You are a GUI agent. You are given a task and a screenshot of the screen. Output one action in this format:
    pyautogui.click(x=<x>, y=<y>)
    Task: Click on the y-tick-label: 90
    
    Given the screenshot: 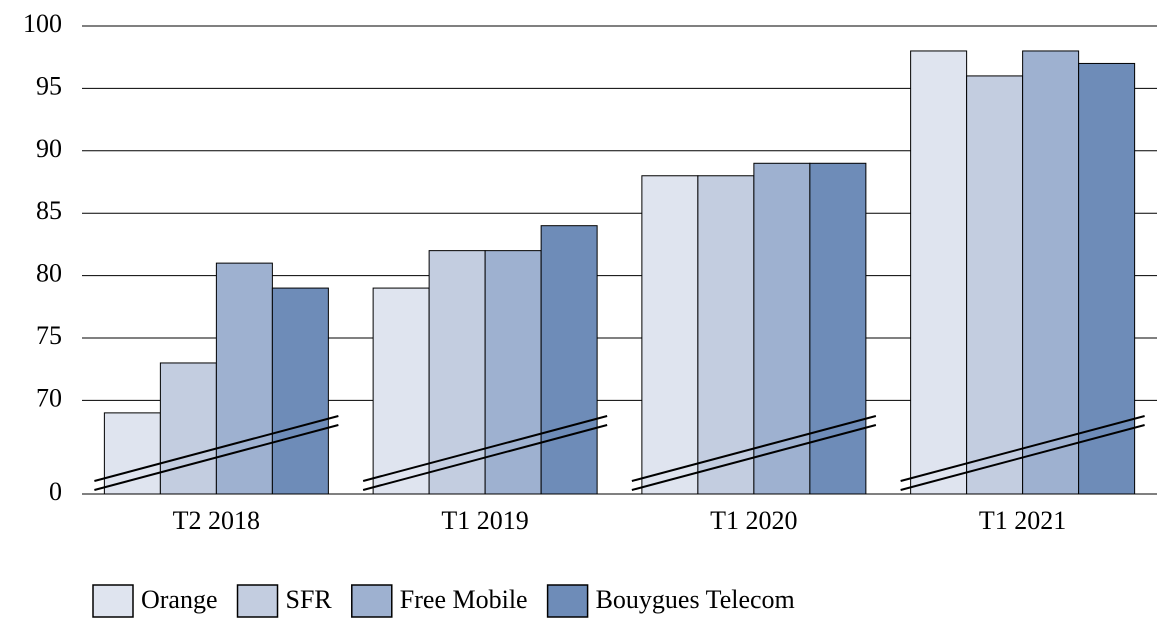 What is the action you would take?
    pyautogui.click(x=49, y=148)
    